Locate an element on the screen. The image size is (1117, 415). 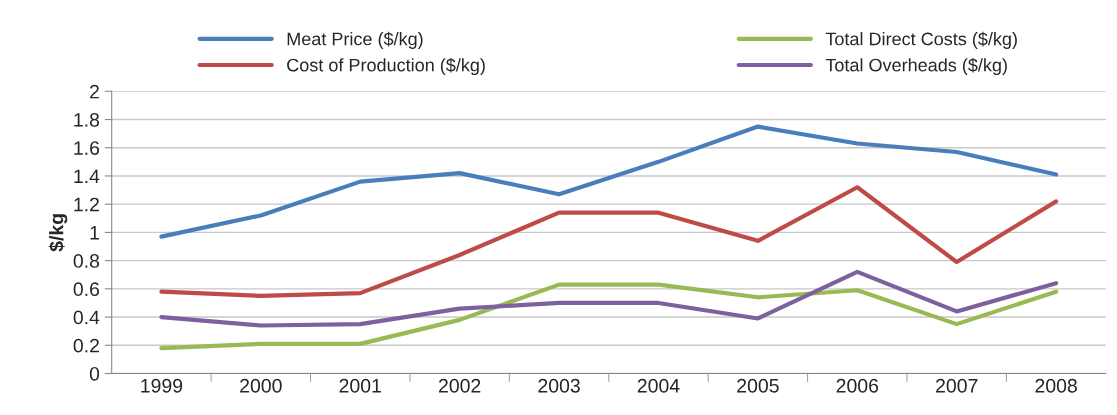
x-tick-label: 2008 is located at coordinates (1056, 385).